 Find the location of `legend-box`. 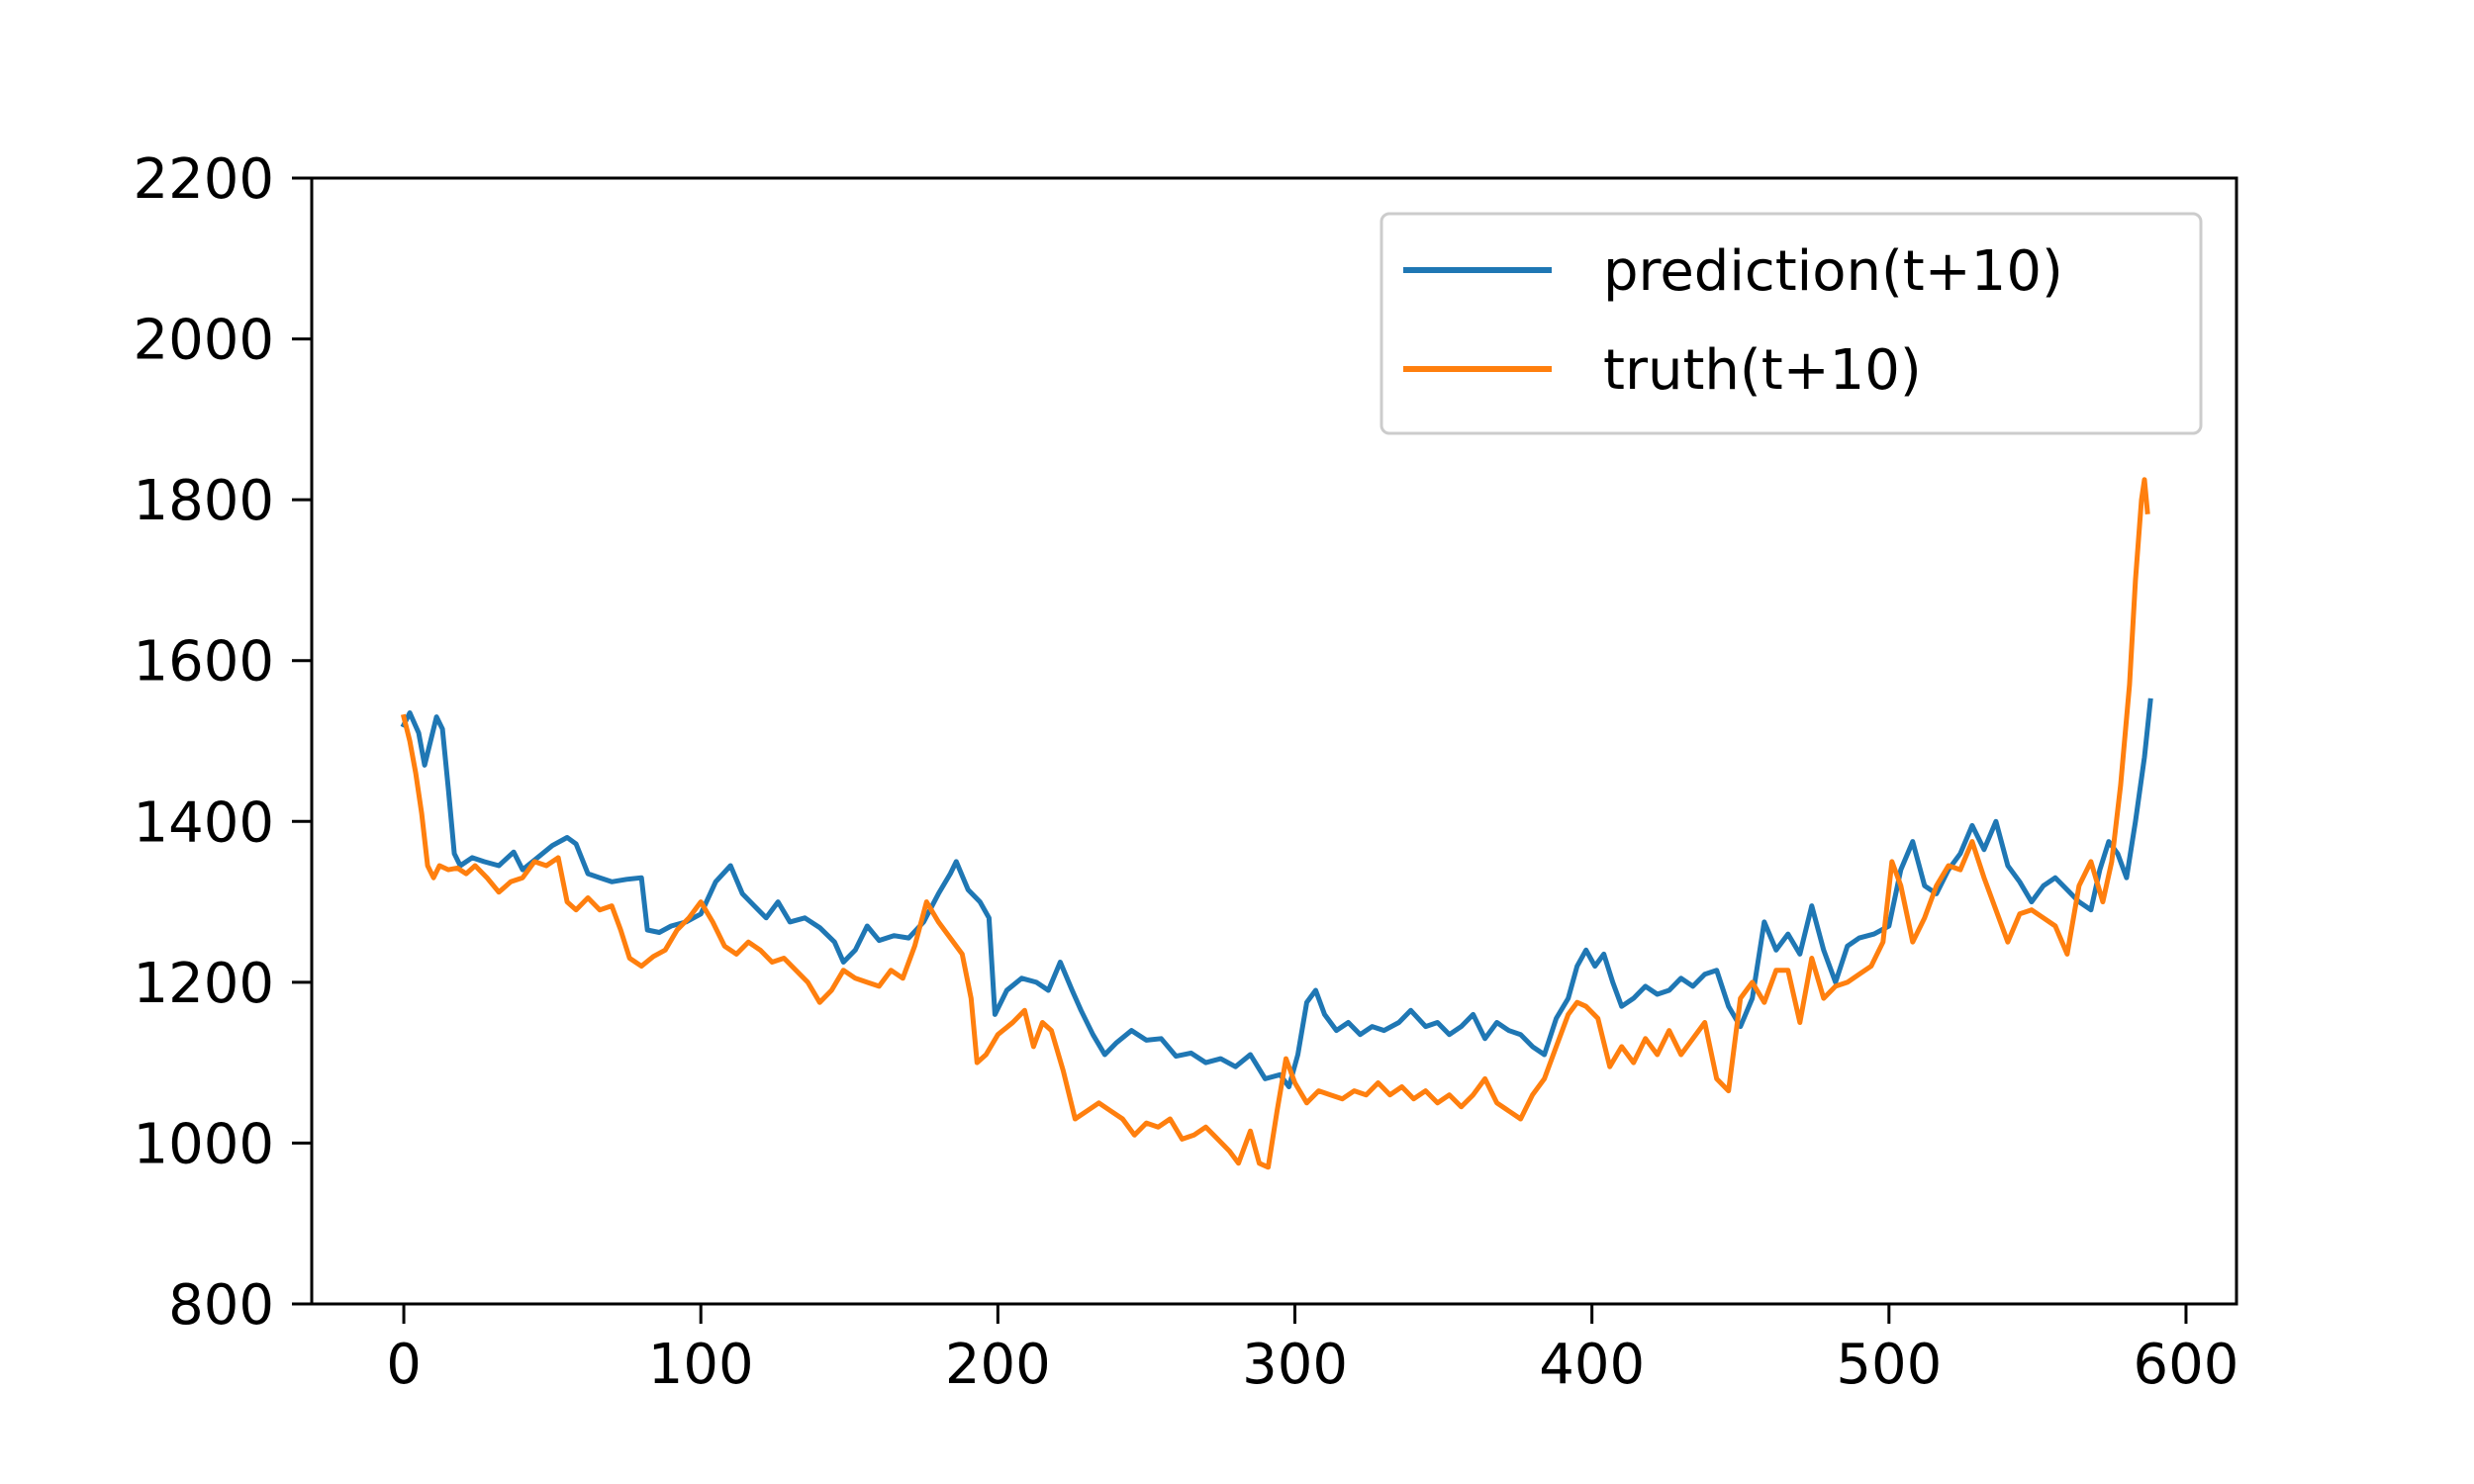

legend-box is located at coordinates (1792, 323).